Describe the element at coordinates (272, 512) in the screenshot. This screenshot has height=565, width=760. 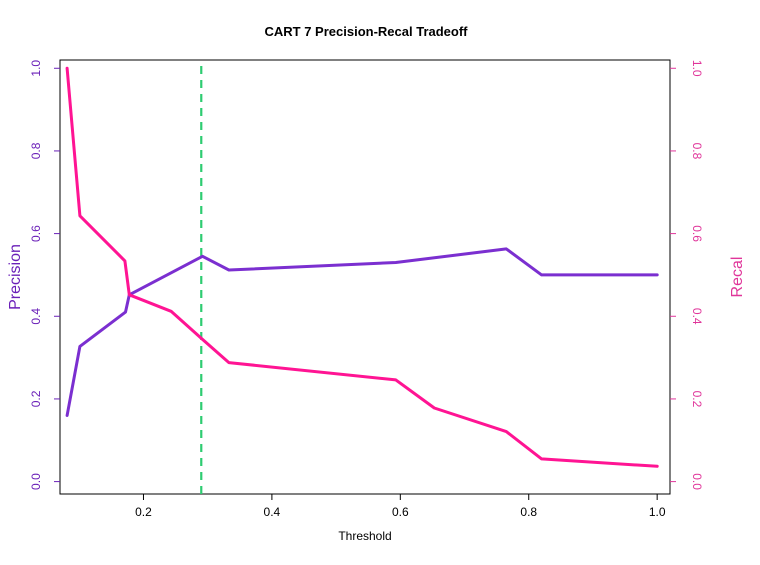
I see `x-tick-label: 0.4` at that location.